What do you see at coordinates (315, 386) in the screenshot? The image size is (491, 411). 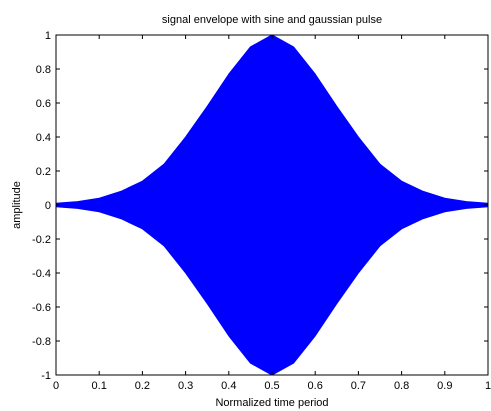 I see `x-tick-label: 0.6` at bounding box center [315, 386].